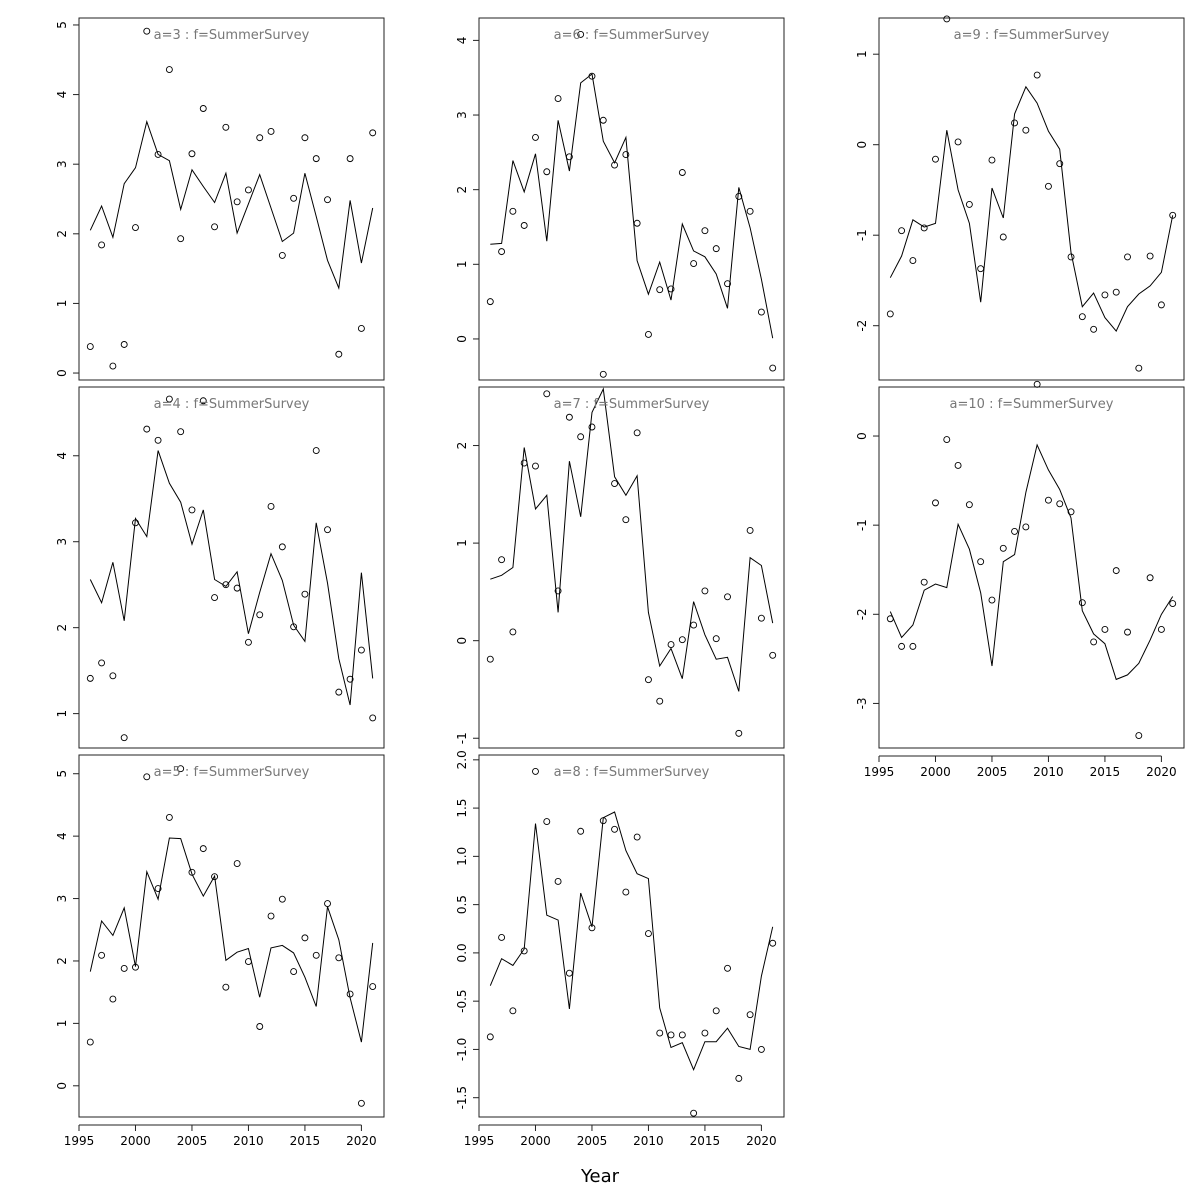 This screenshot has width=1200, height=1200. Describe the element at coordinates (632, 35) in the screenshot. I see `panel-title: a=6 : f=SummerSurvey` at that location.